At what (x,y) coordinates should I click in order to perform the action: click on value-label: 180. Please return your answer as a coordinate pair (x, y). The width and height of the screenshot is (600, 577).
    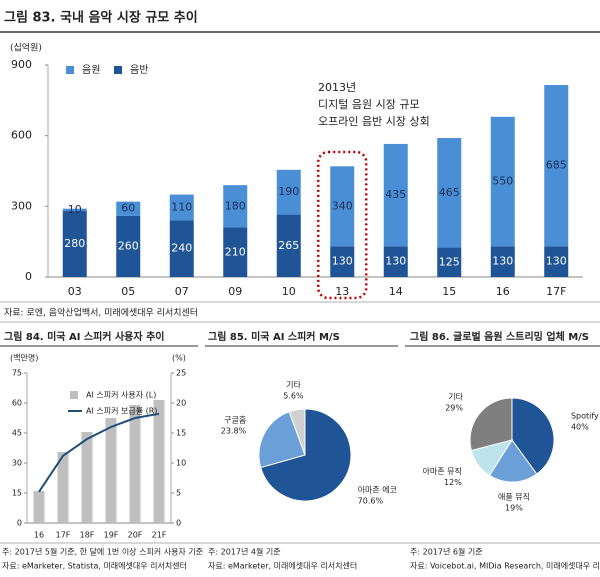
    Looking at the image, I should click on (235, 205).